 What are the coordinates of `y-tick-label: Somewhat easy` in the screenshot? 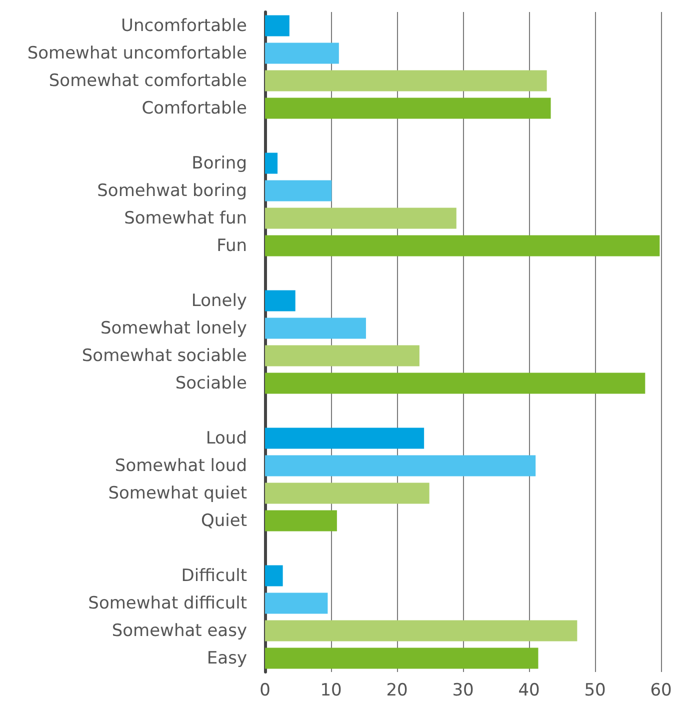 It's located at (179, 630).